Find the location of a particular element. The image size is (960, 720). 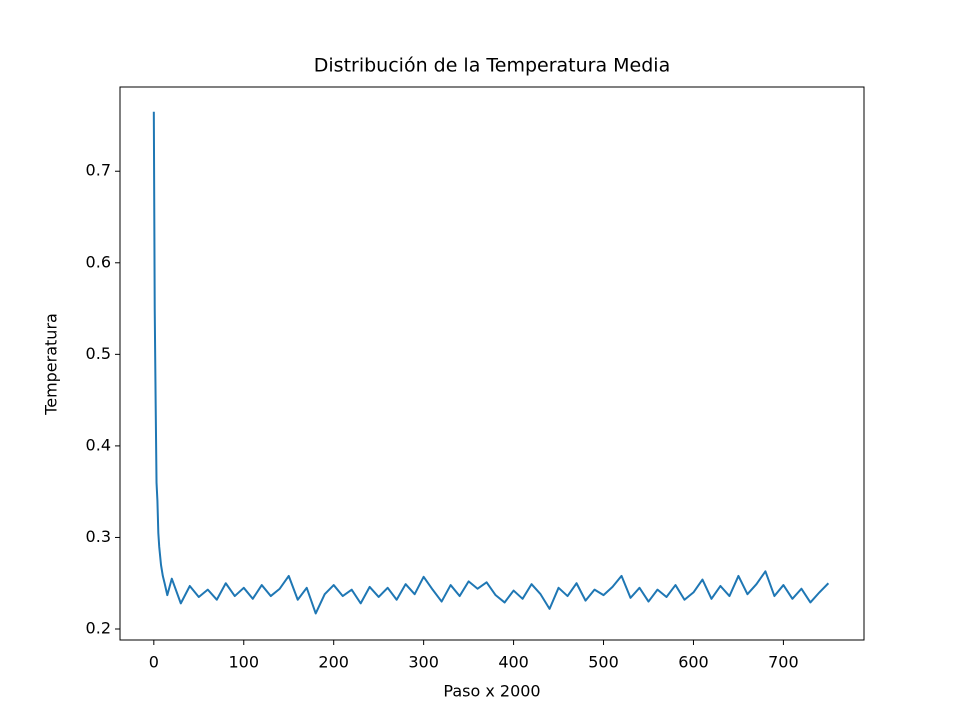

y-tick-label: 0.2 is located at coordinates (98, 628).